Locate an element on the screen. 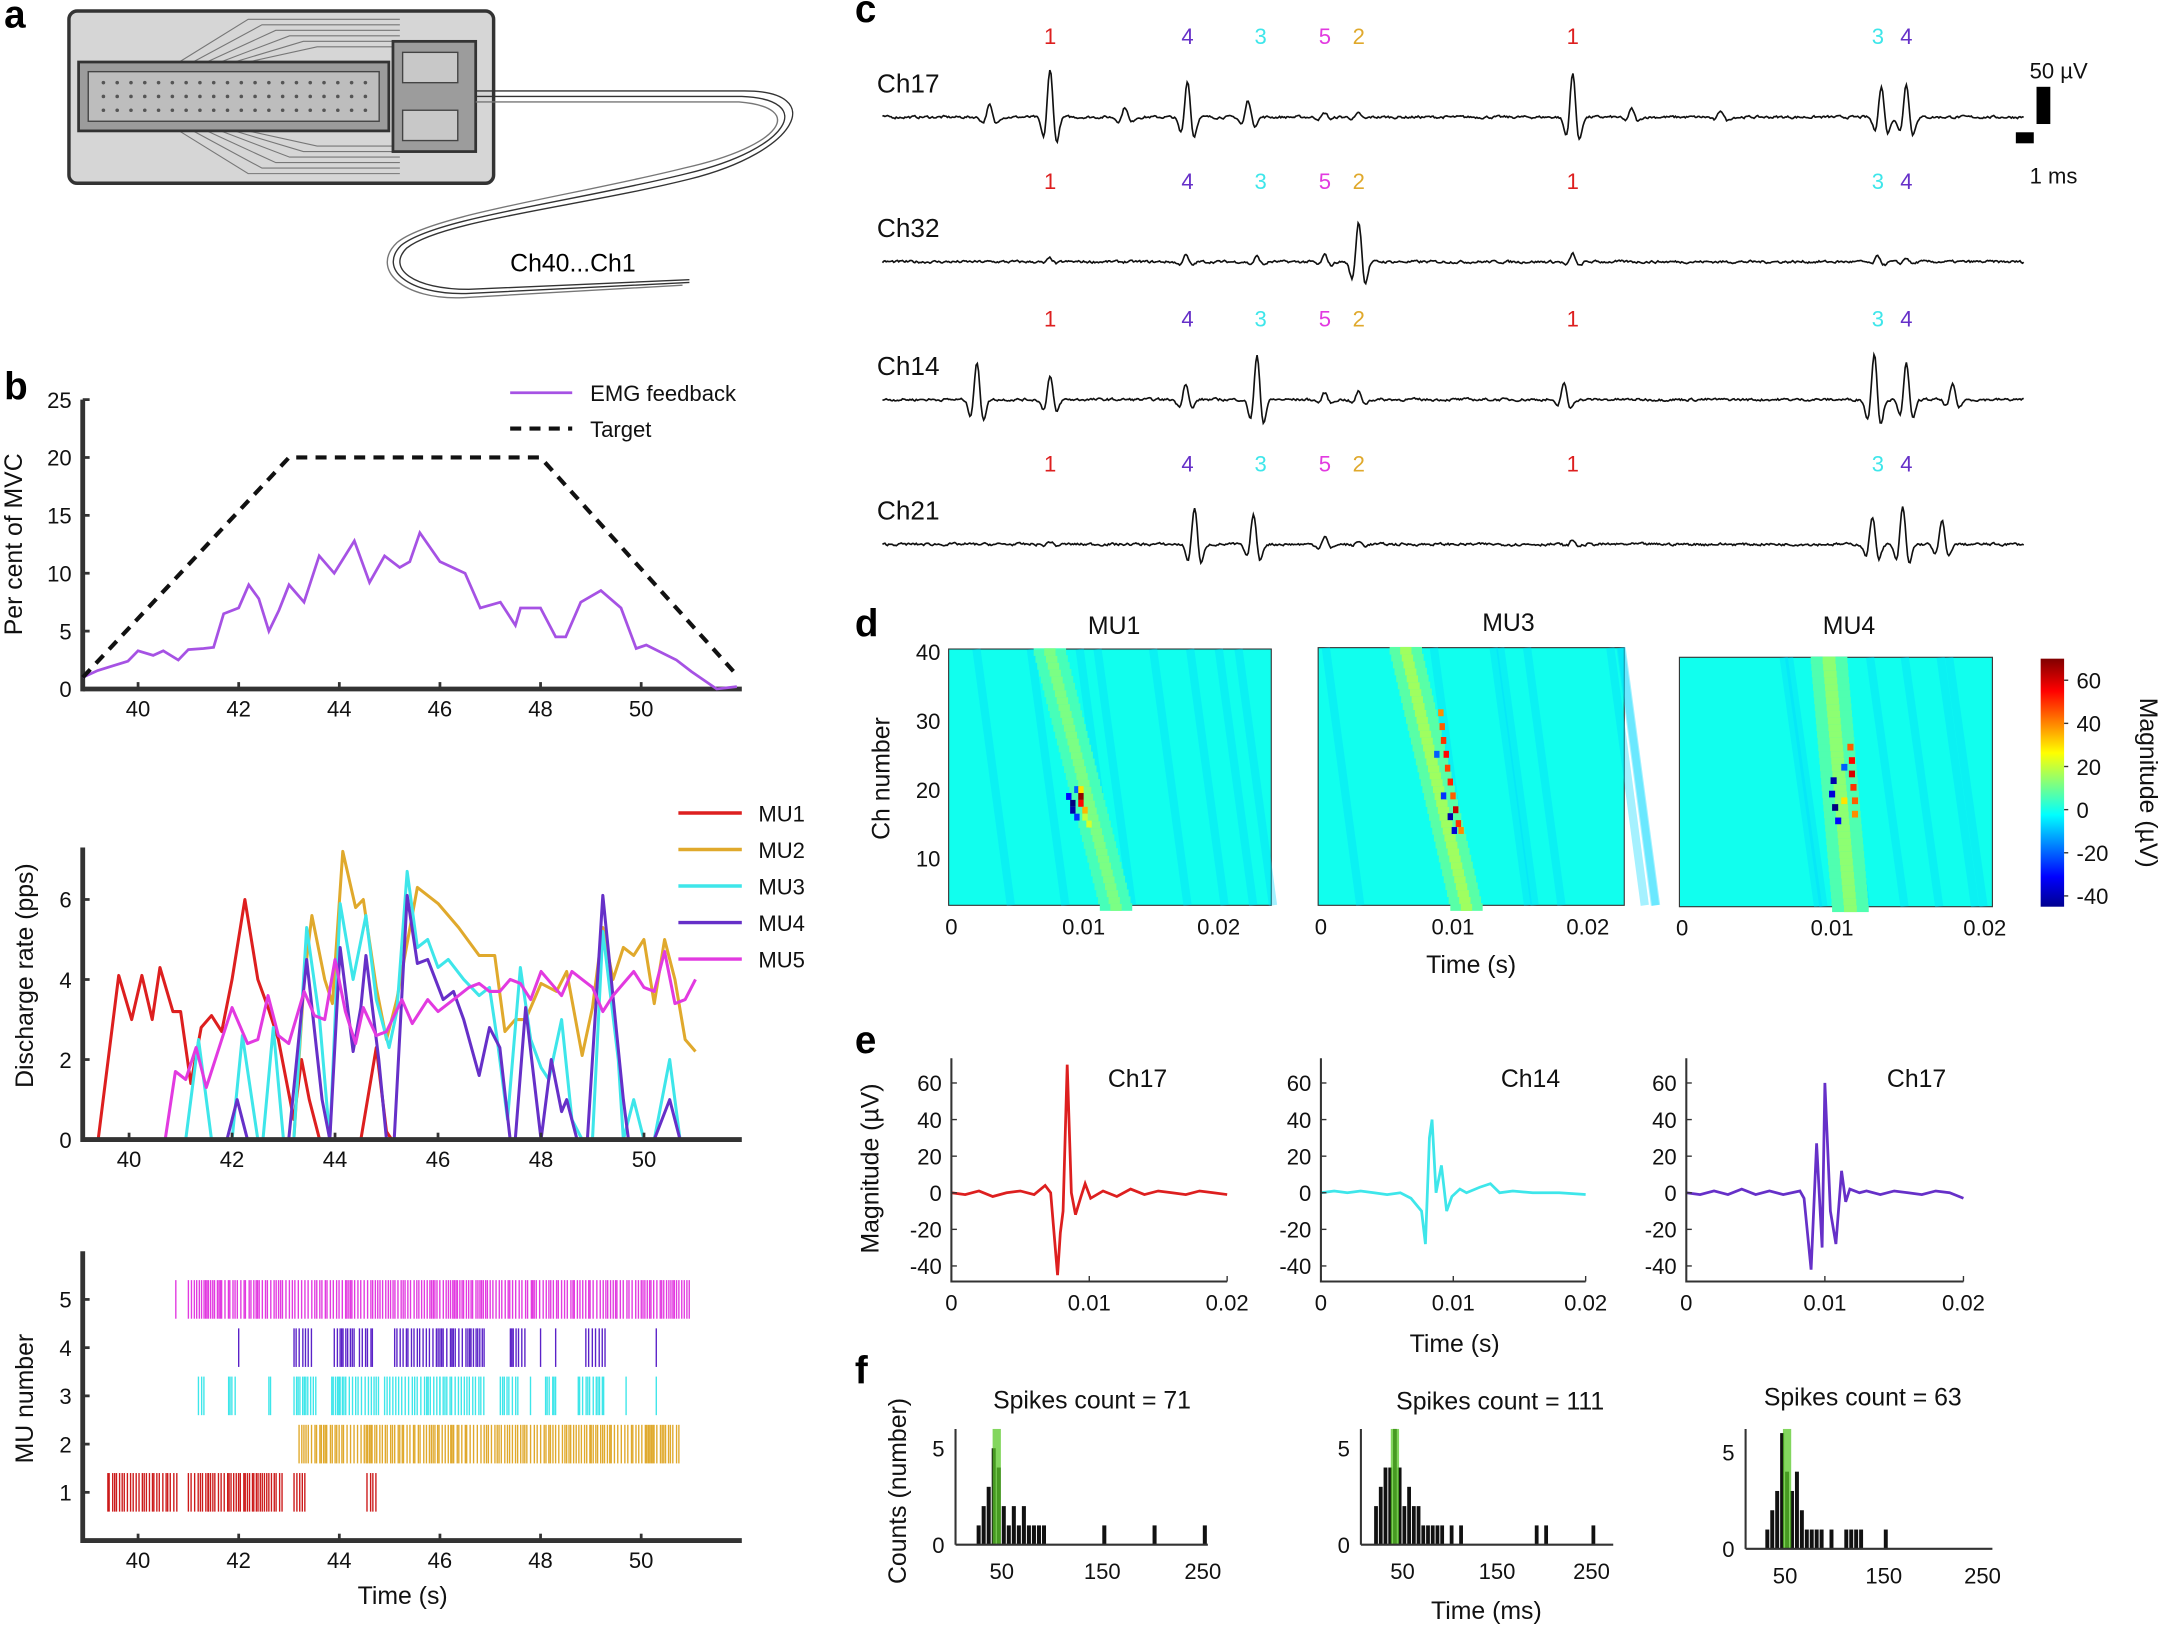 This screenshot has height=1626, width=2162. series-line-emg-feedback is located at coordinates (410, 610).